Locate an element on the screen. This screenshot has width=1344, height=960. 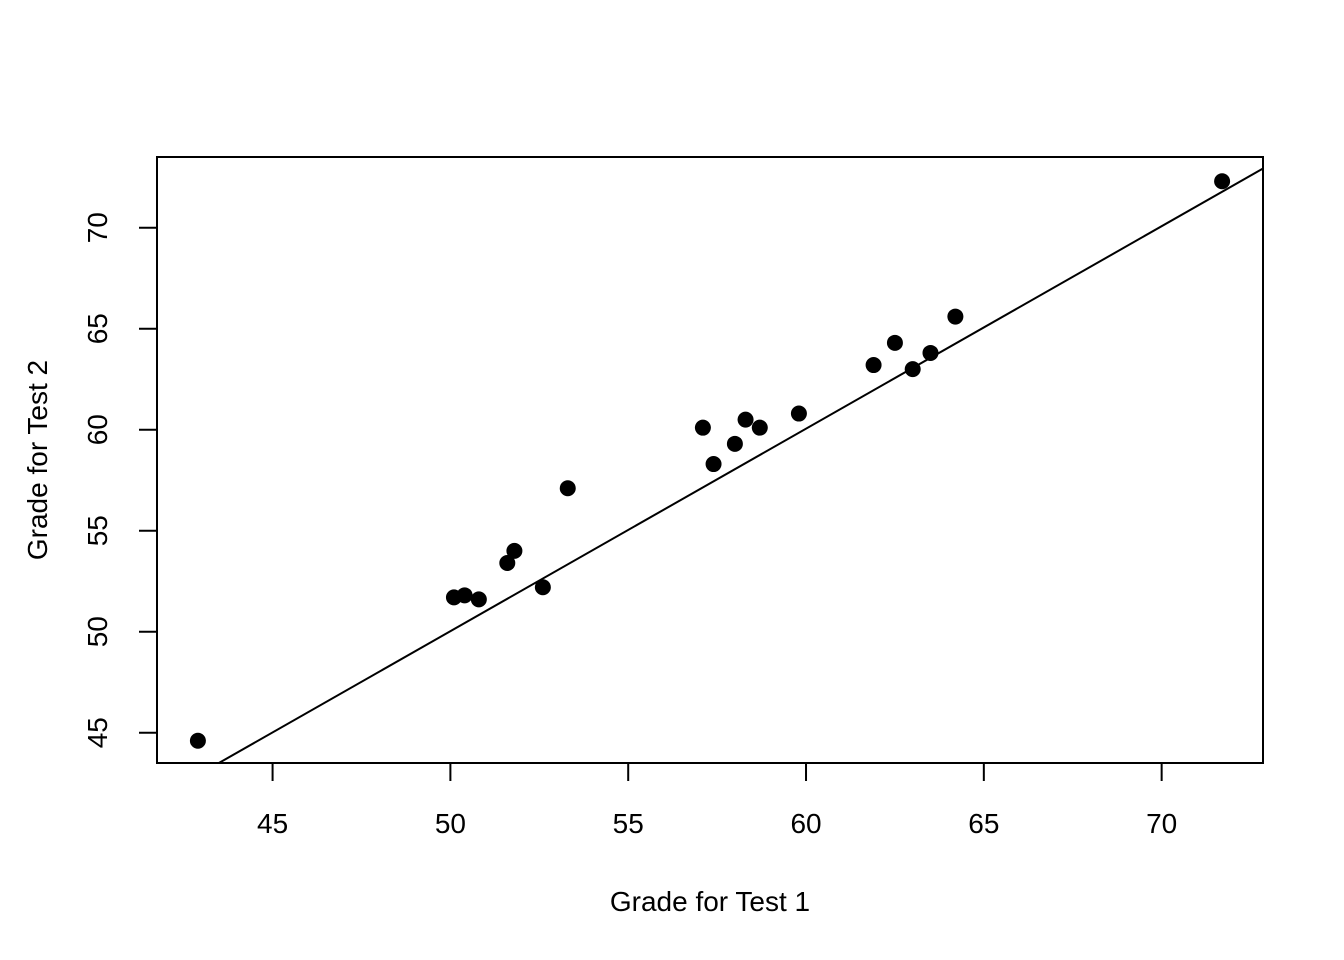
x-axis-title: Grade for Test 1 is located at coordinates (710, 901).